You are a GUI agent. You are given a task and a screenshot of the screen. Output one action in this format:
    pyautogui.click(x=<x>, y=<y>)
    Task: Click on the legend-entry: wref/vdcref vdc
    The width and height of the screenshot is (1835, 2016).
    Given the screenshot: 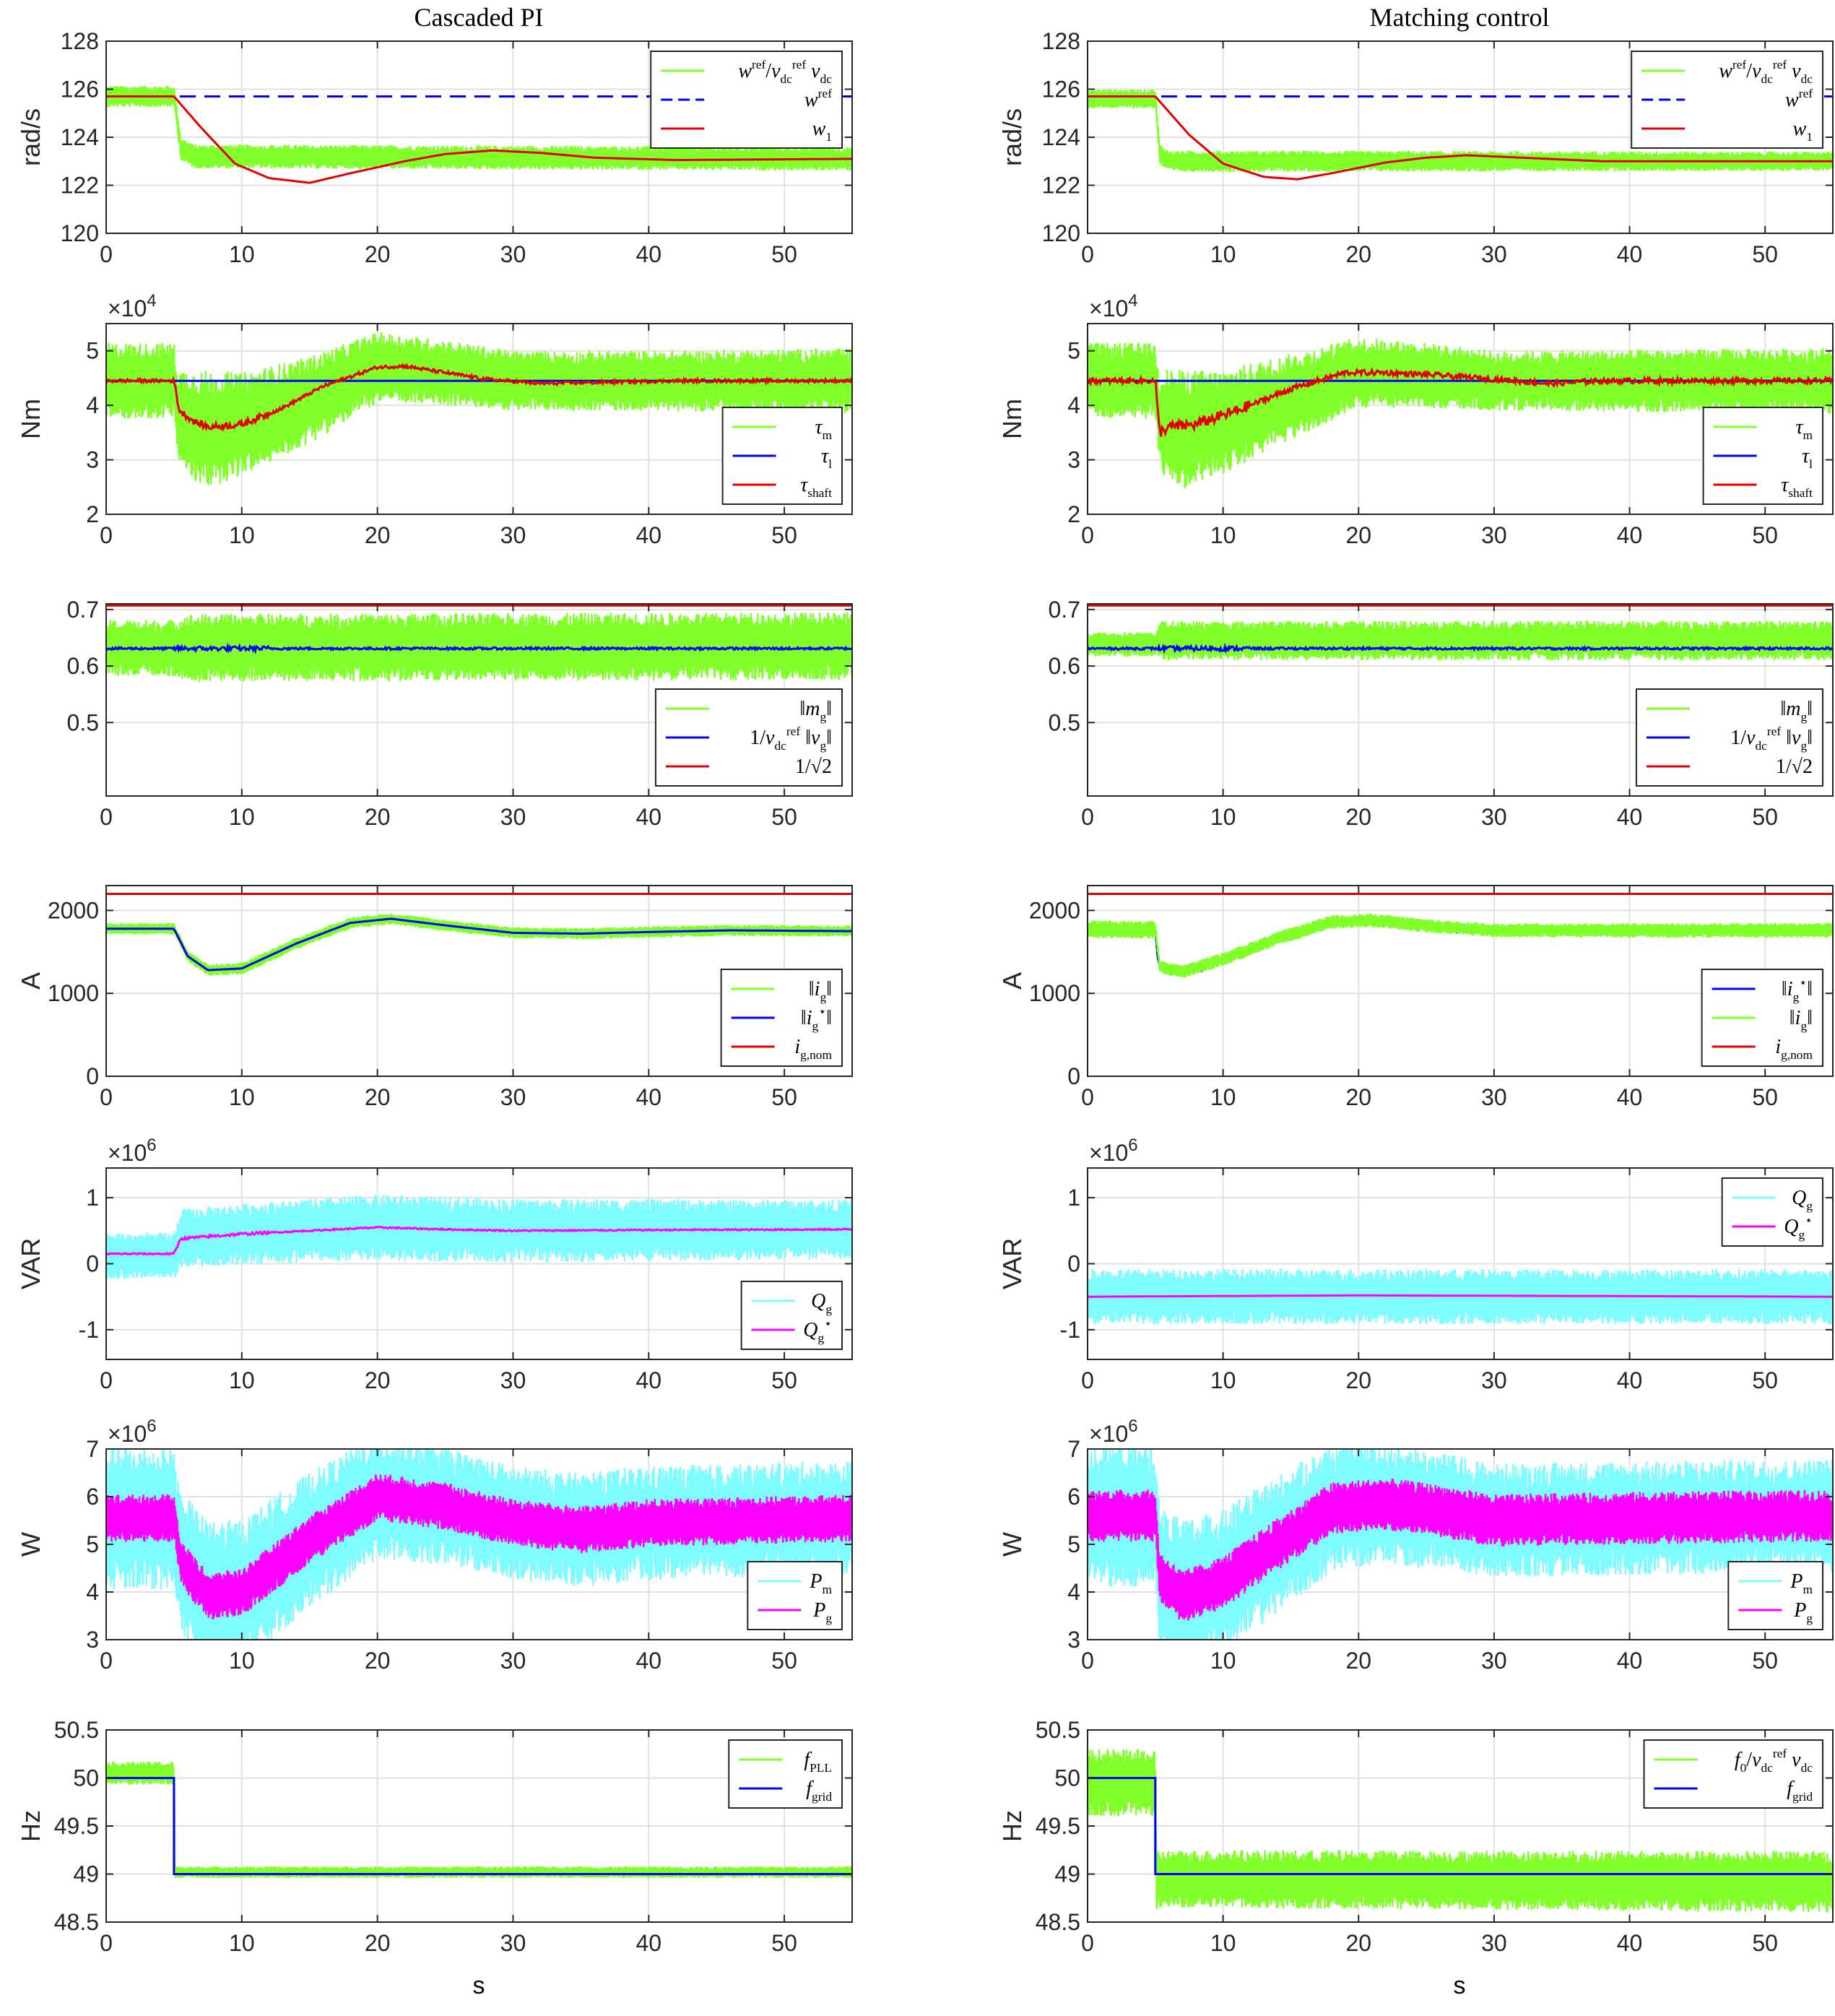 What is the action you would take?
    pyautogui.click(x=1766, y=72)
    